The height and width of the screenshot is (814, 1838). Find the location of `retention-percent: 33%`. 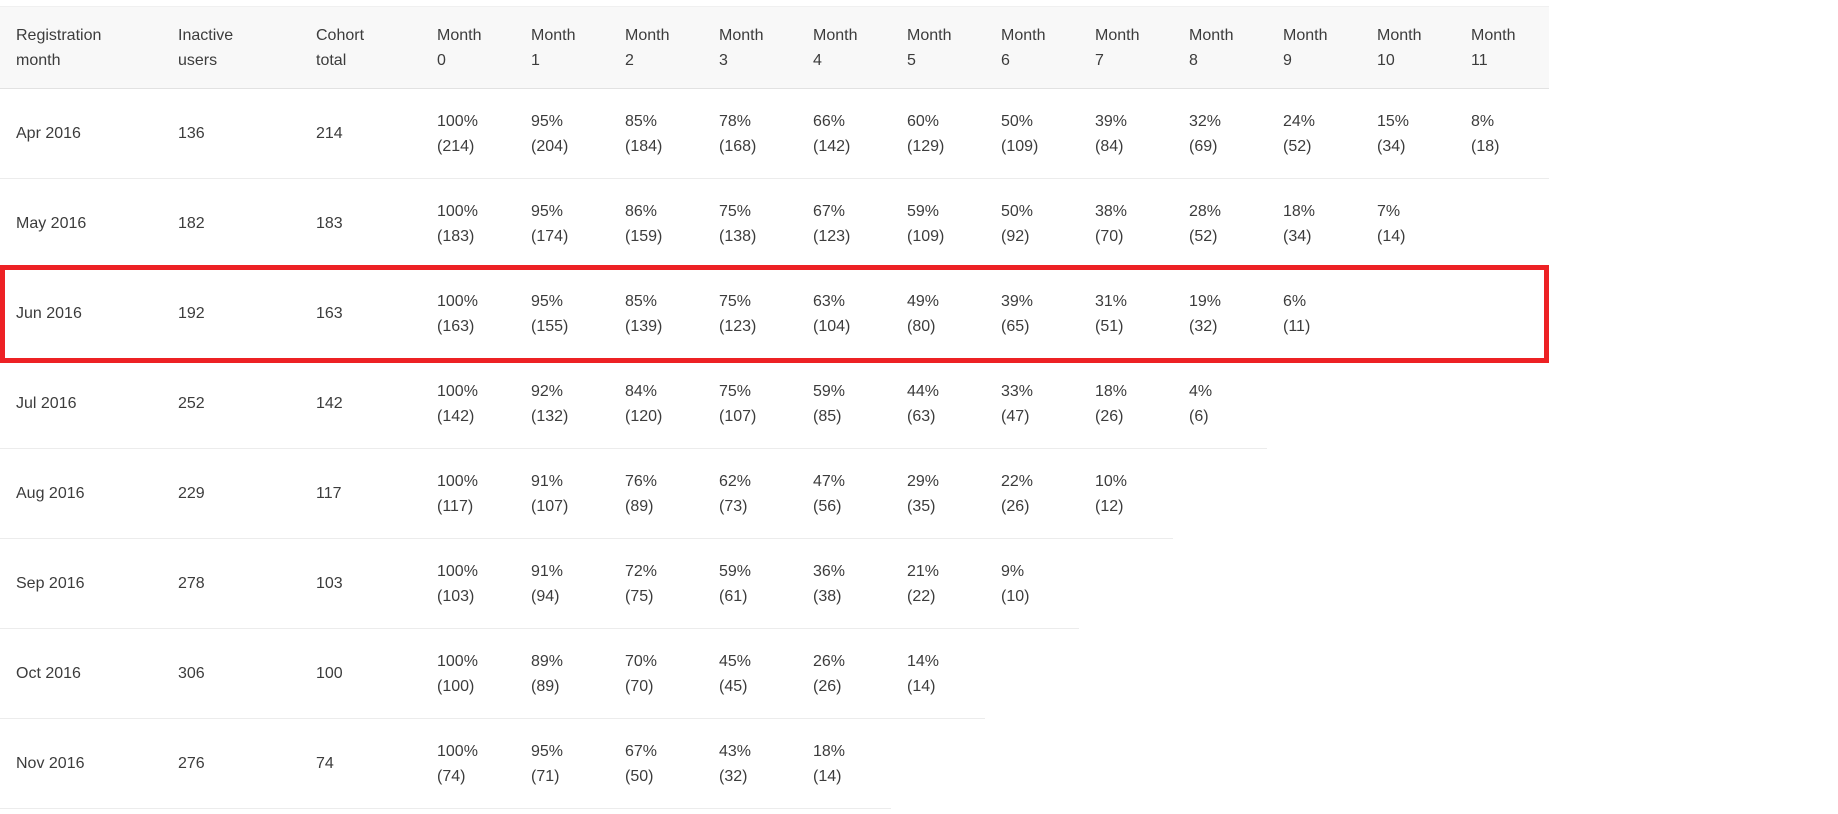

retention-percent: 33% is located at coordinates (1017, 391).